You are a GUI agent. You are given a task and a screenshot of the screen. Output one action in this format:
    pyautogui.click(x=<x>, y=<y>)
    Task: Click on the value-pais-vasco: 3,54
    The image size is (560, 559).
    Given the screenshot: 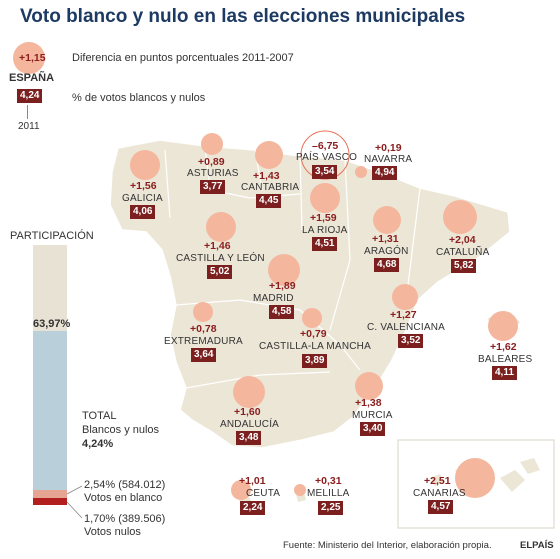 What is the action you would take?
    pyautogui.click(x=325, y=172)
    